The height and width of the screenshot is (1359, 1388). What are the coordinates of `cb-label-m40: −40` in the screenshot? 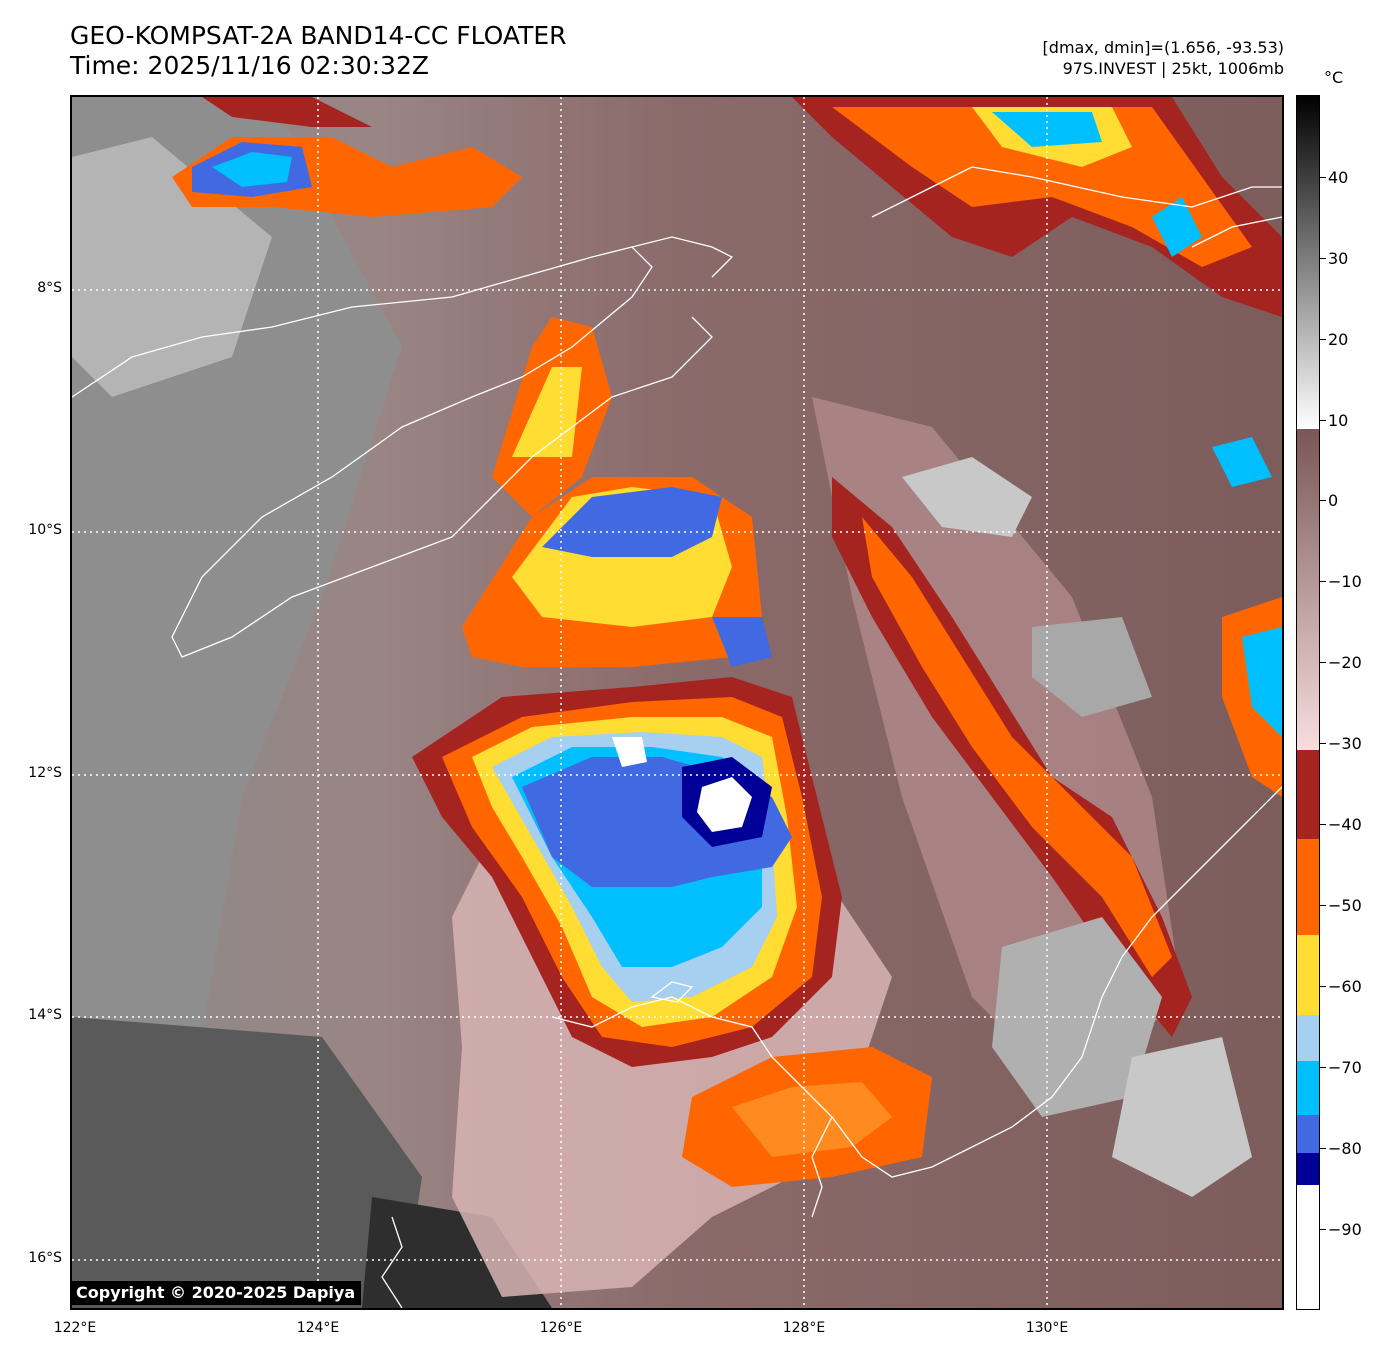 It's located at (1345, 824).